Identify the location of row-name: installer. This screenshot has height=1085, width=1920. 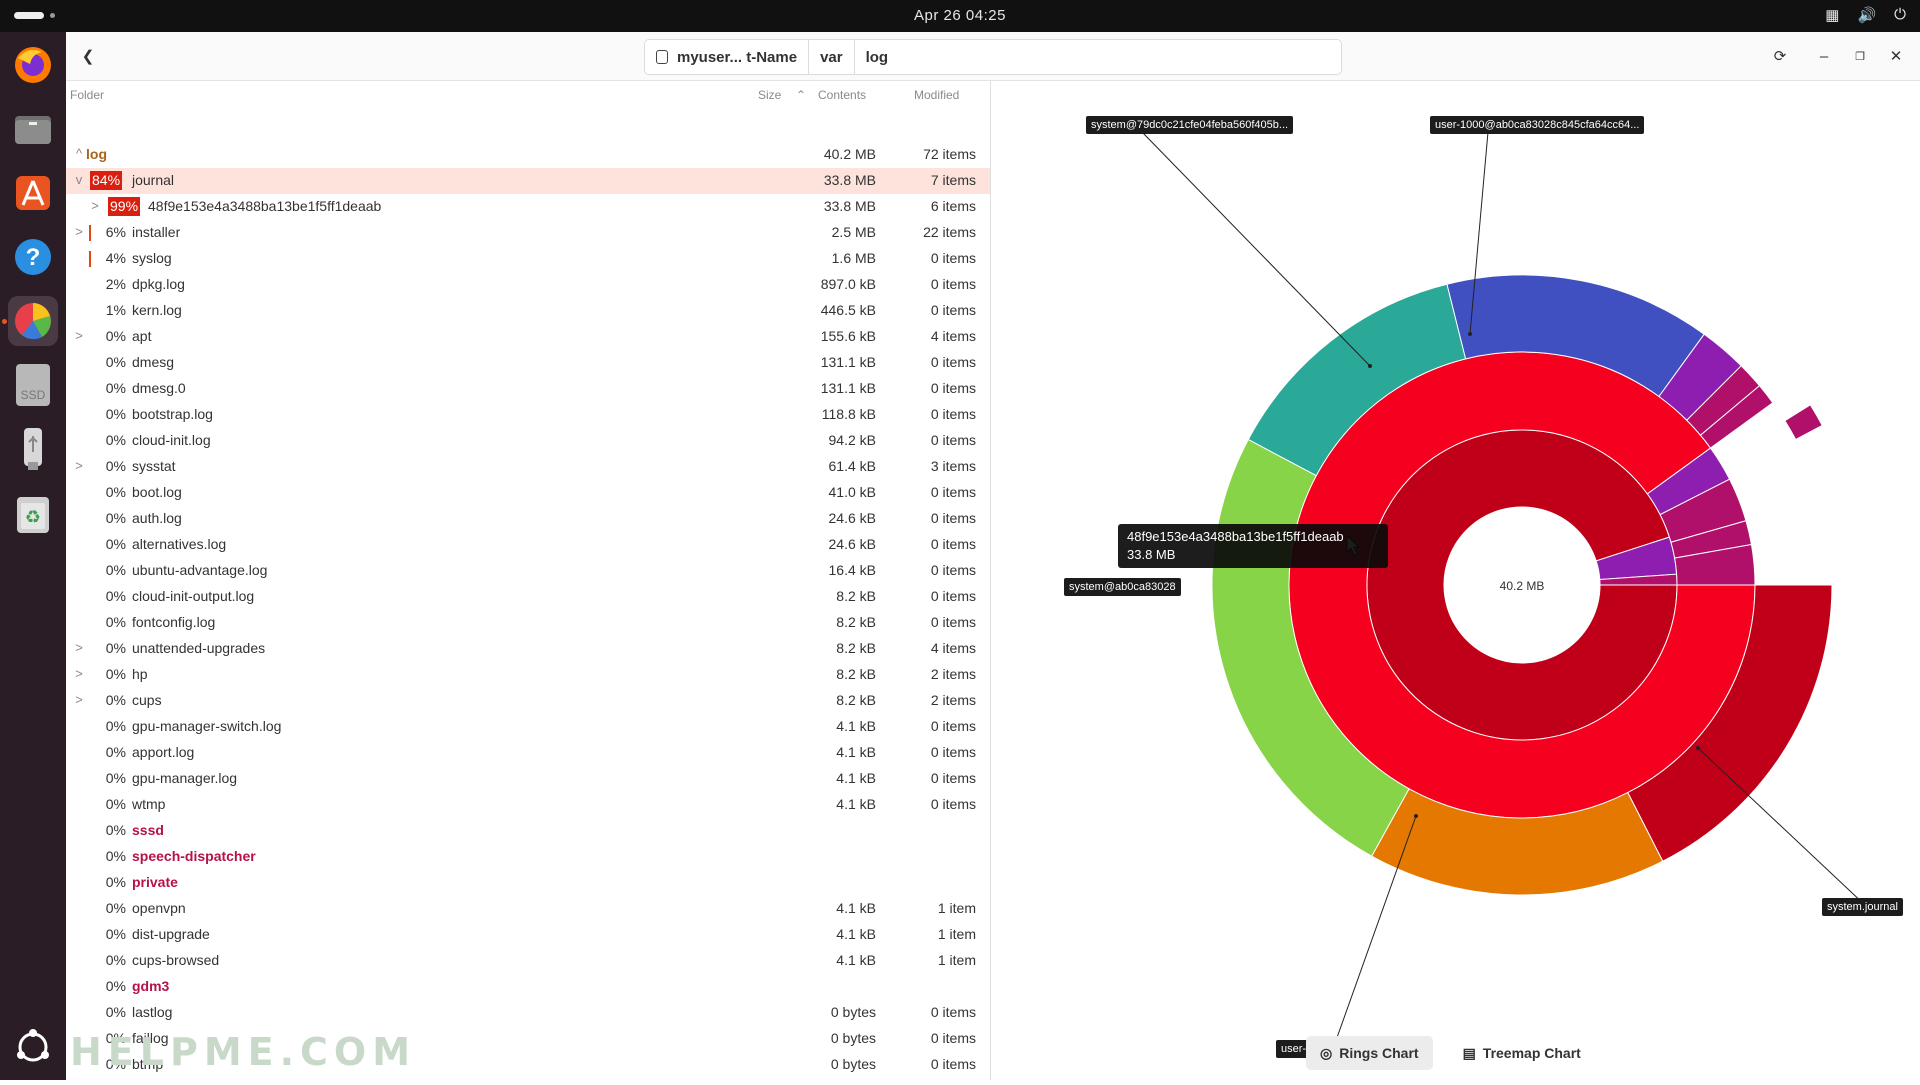
(156, 232).